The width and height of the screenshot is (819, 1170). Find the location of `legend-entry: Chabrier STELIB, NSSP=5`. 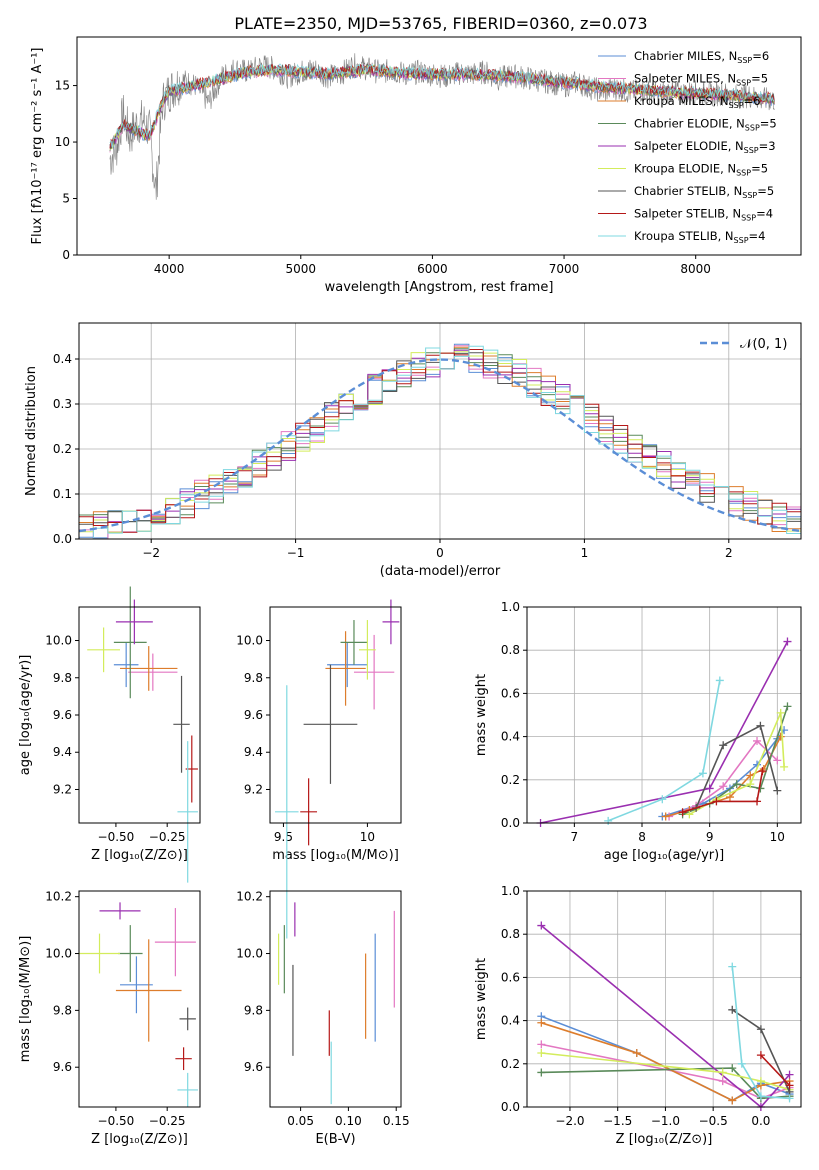

legend-entry: Chabrier STELIB, NSSP=5 is located at coordinates (704, 192).